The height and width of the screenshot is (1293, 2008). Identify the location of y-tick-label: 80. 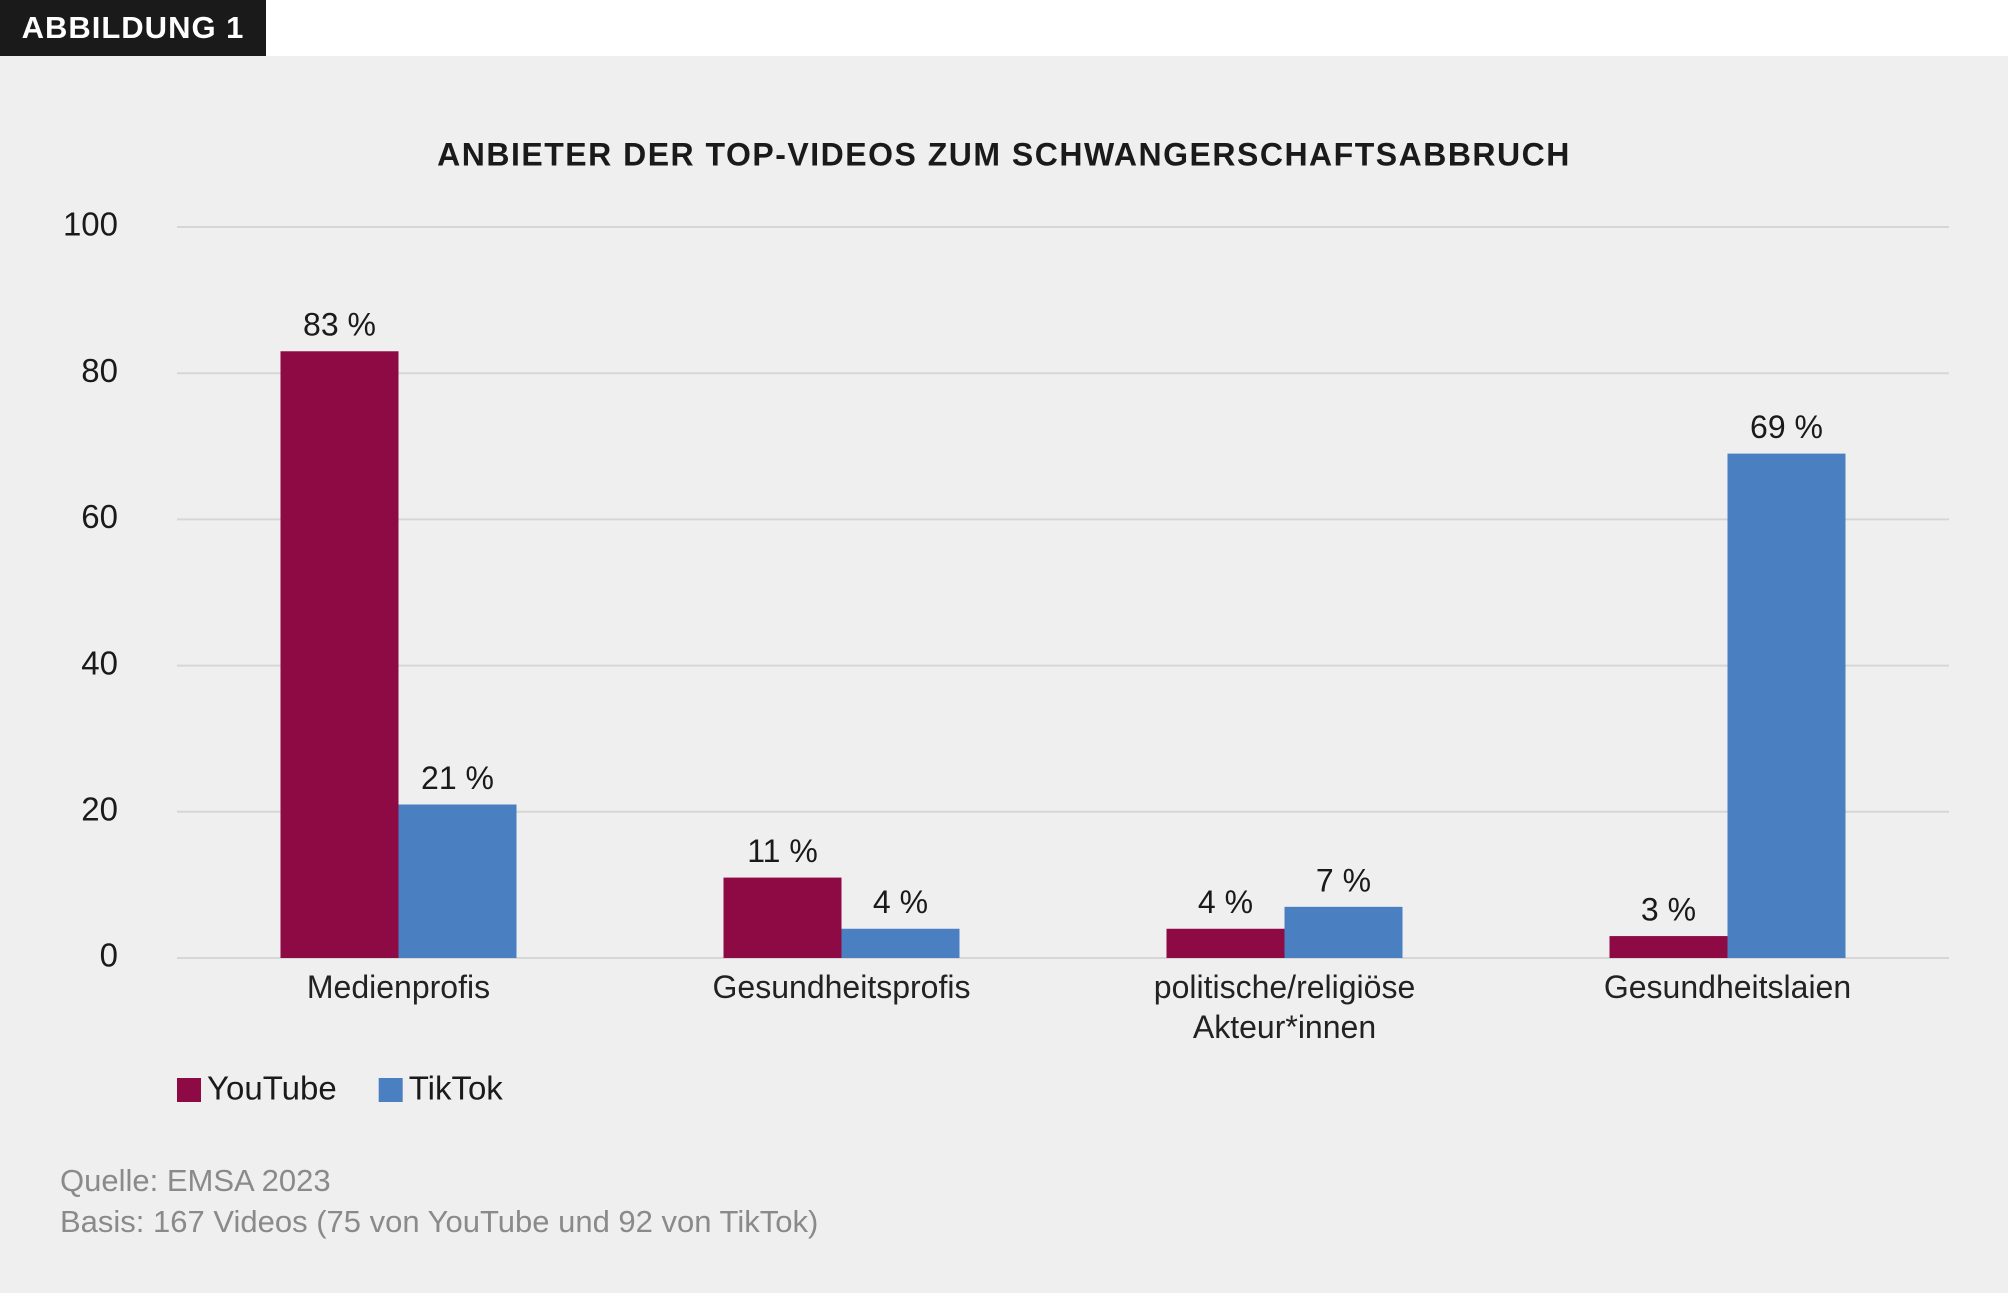
(99, 370).